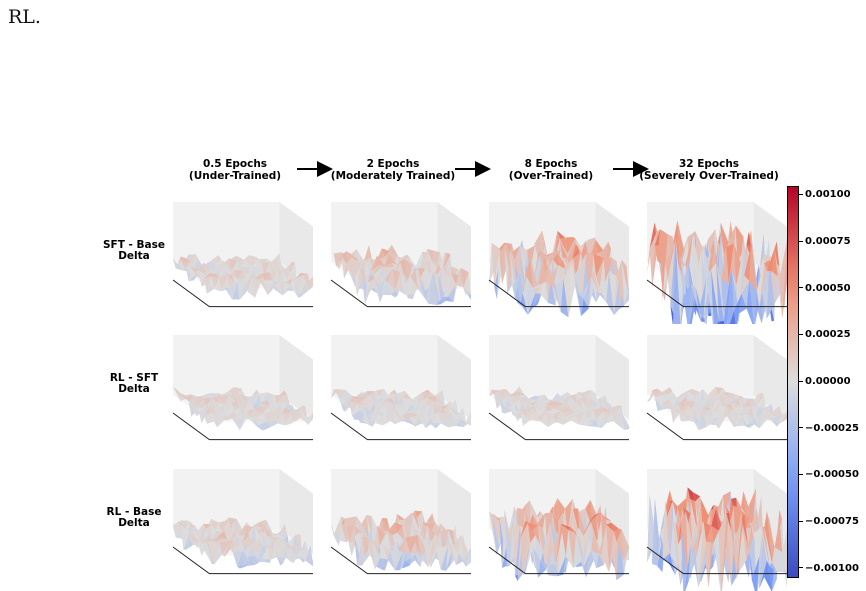 The image size is (866, 591). I want to click on surface-plot-r0-c3, so click(712, 259).